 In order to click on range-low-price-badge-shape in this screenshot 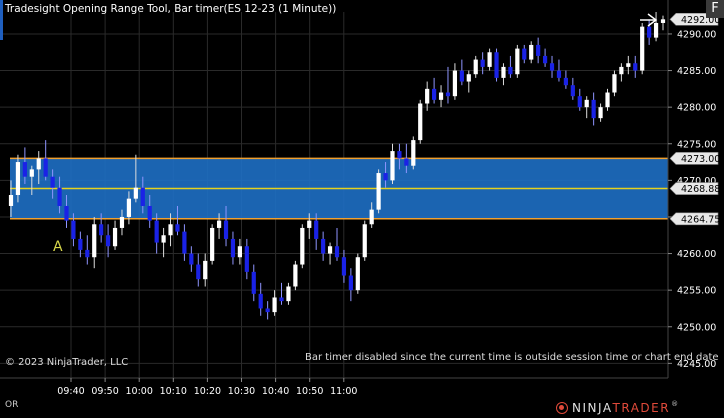, I will do `click(694, 219)`.